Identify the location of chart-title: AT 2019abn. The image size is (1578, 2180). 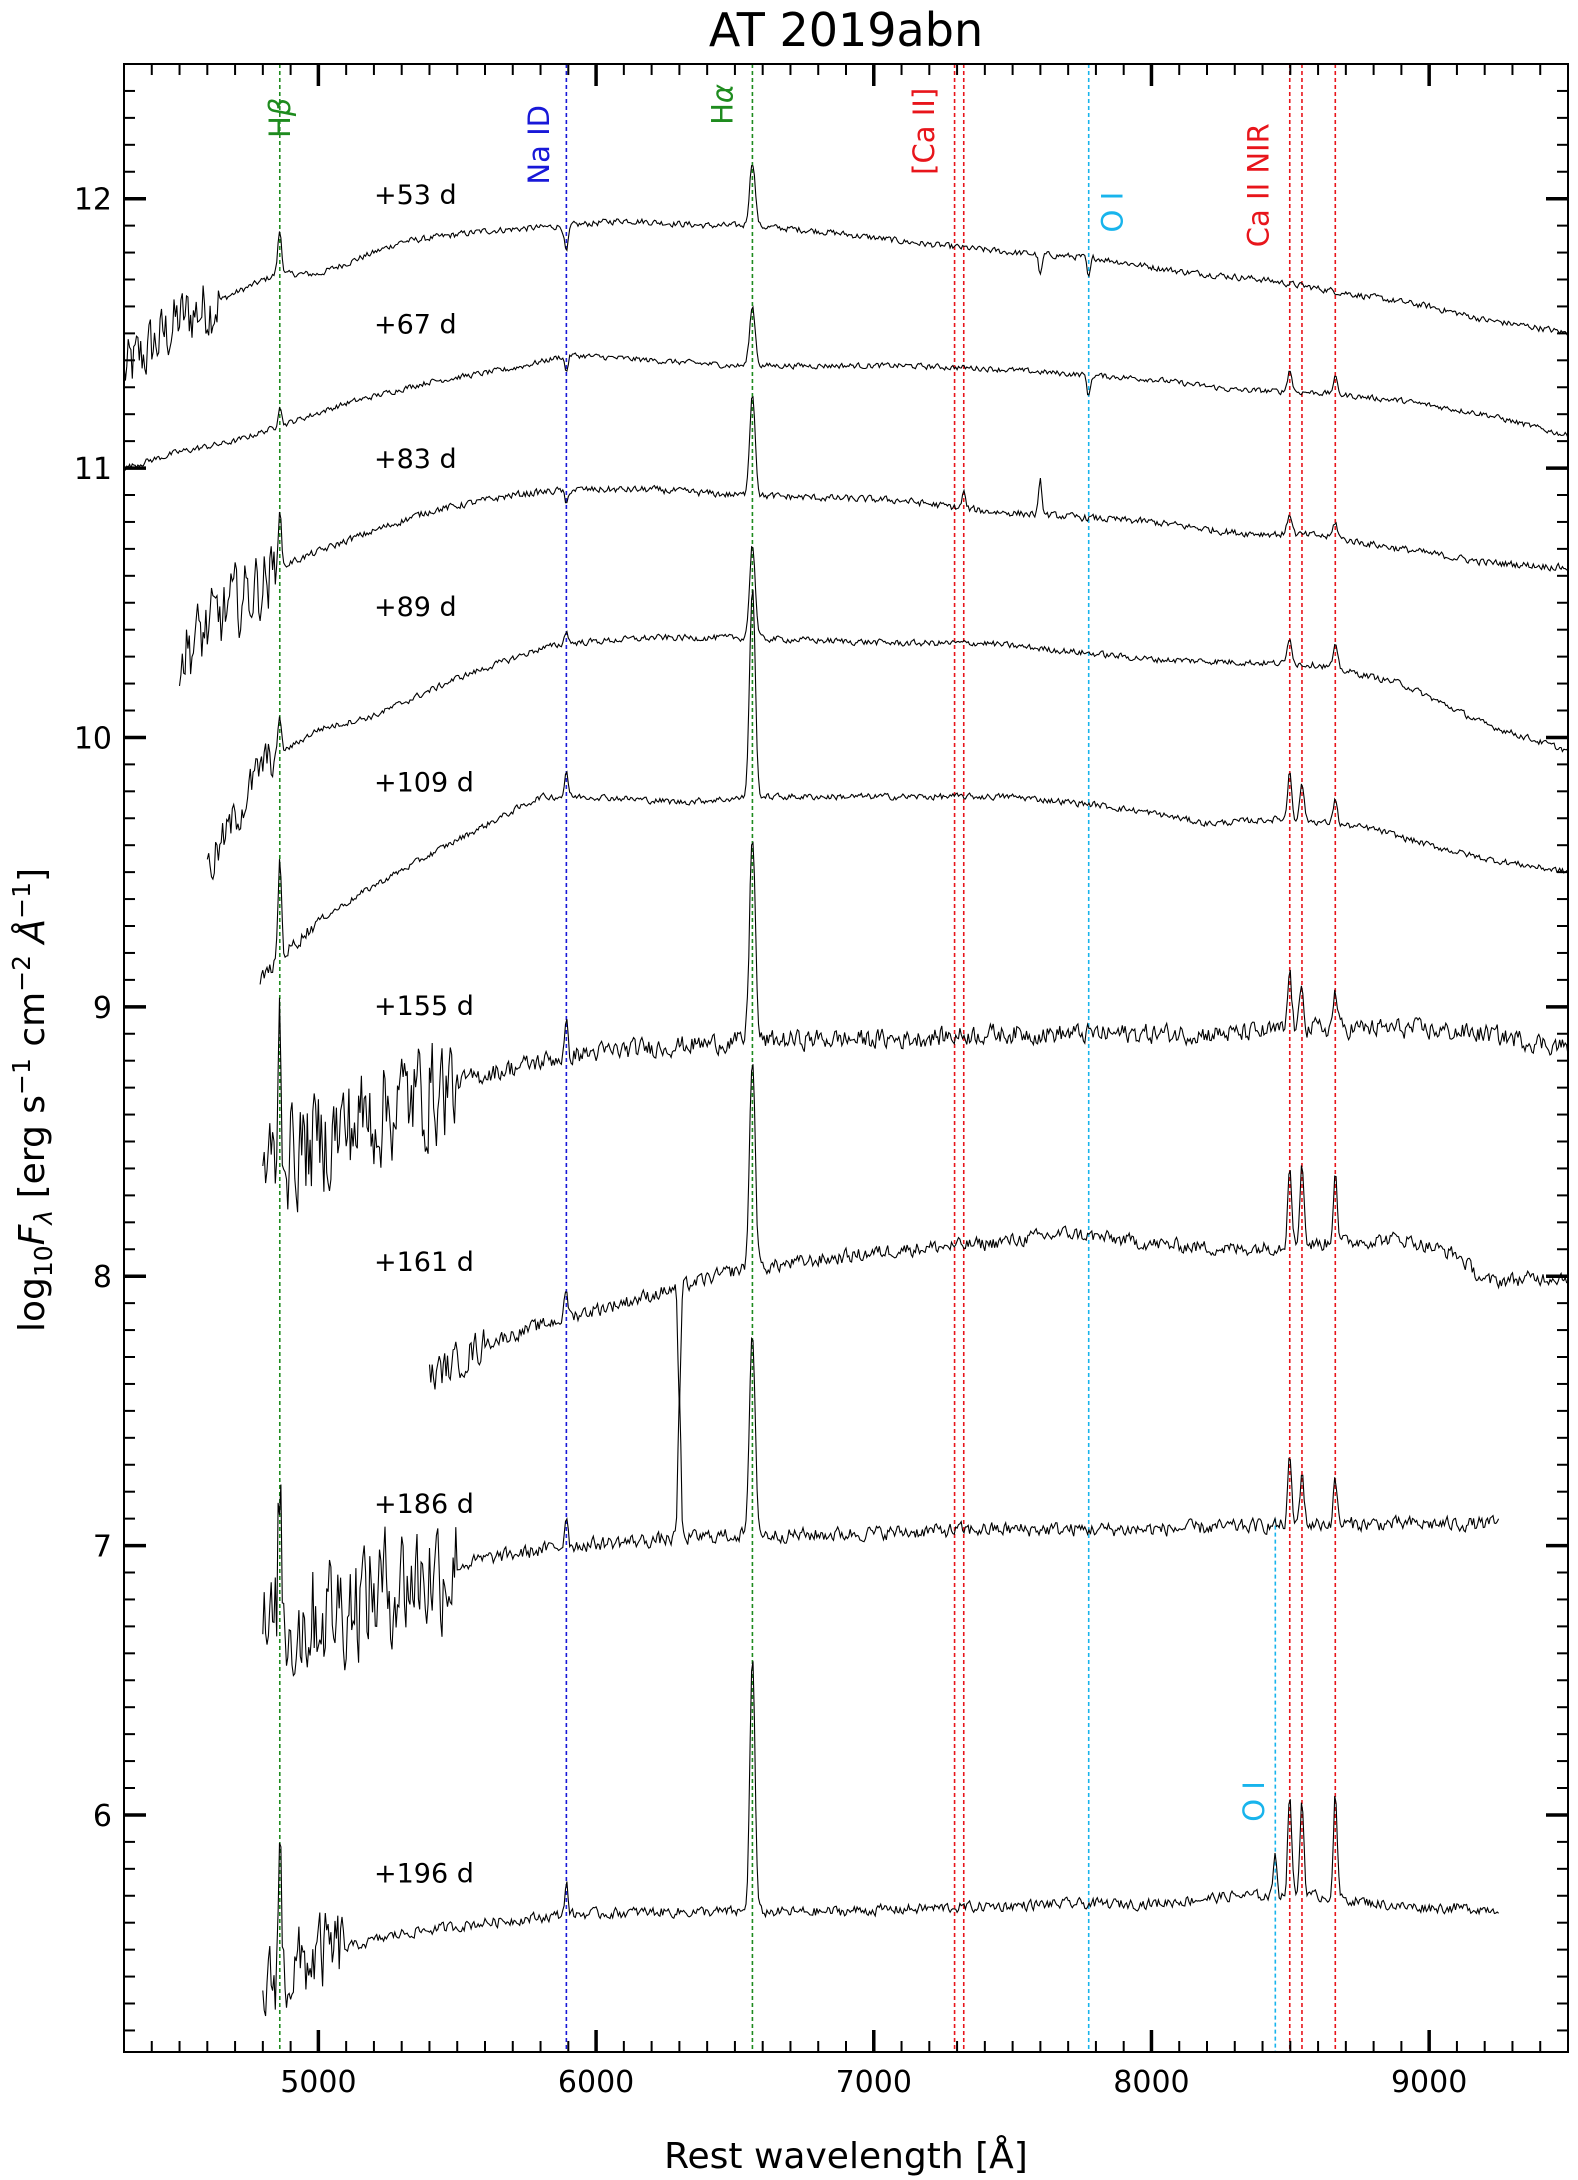
(846, 30).